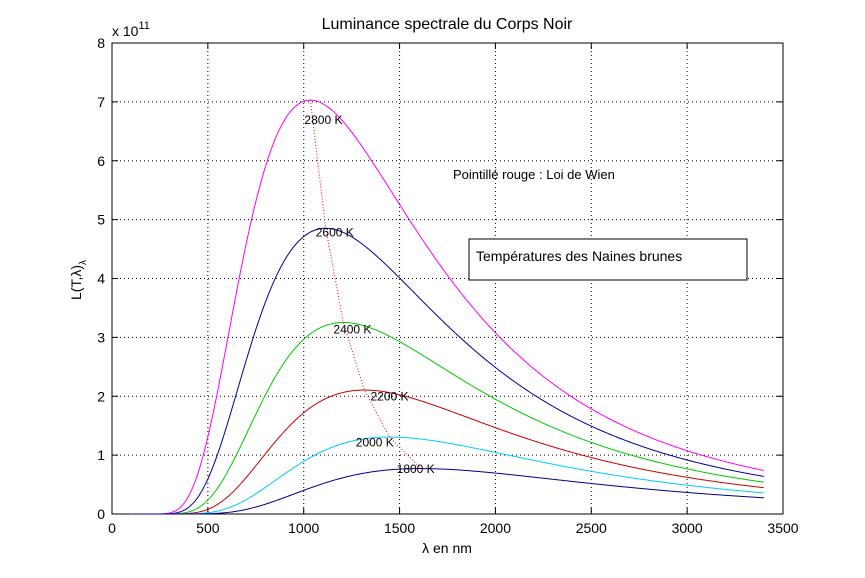 The height and width of the screenshot is (578, 865). I want to click on series-line-2000k, so click(447, 475).